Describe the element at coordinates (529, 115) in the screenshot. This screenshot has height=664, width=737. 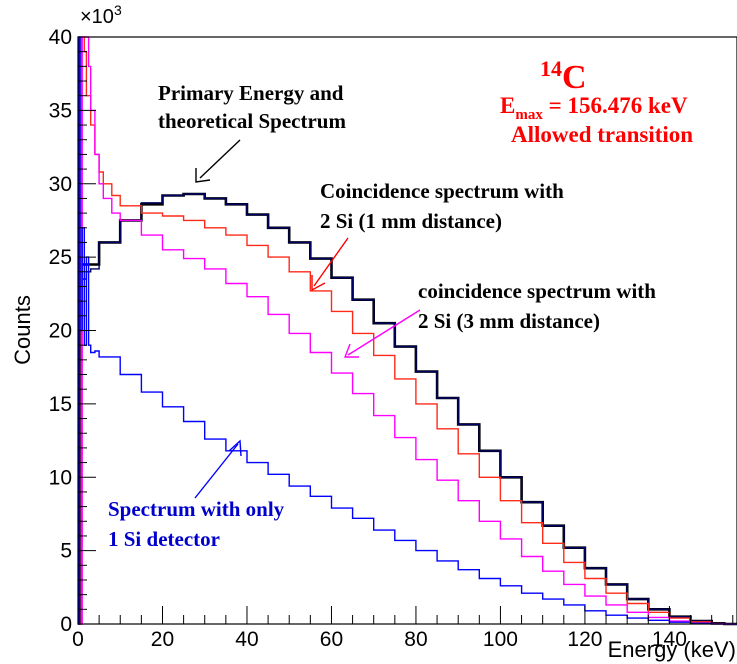
I see `emax-sub: max` at that location.